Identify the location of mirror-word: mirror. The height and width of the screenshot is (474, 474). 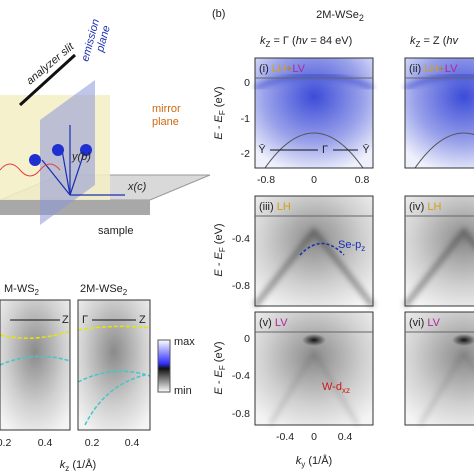
(166, 109).